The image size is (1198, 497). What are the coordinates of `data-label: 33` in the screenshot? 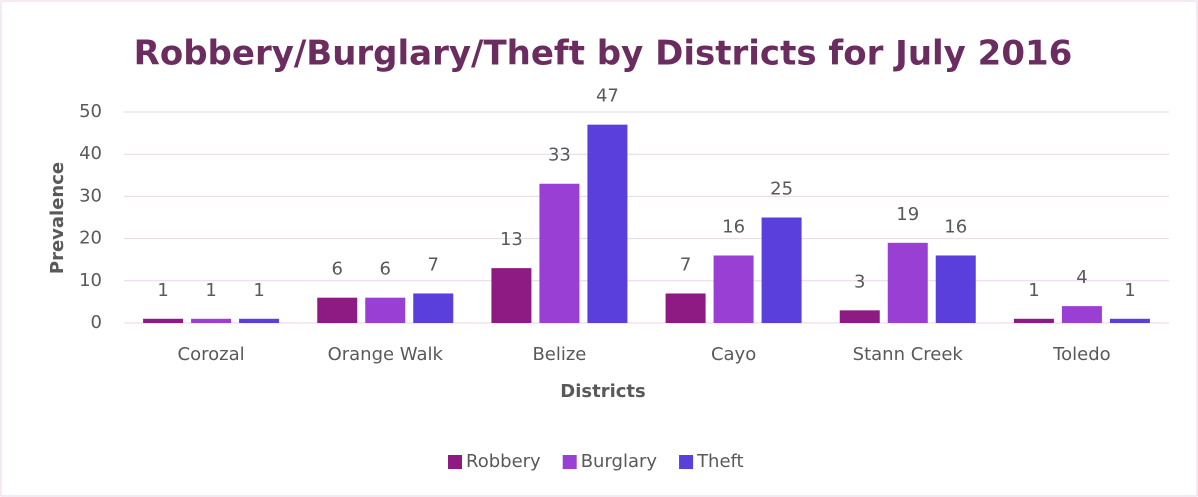 It's located at (559, 155).